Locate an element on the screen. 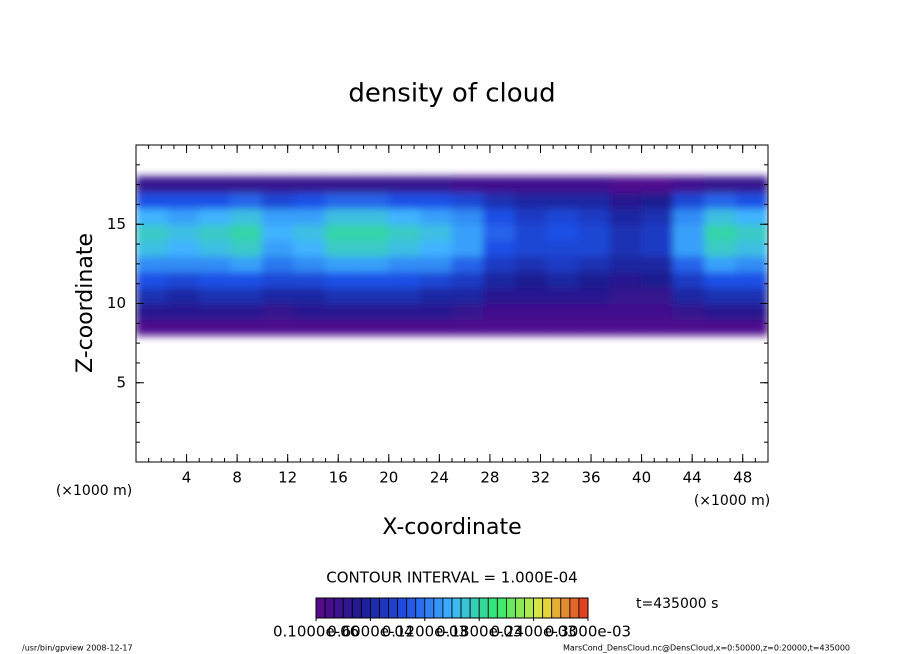 This screenshot has height=654, width=904. y-axis-label: Z-coordinate is located at coordinates (85, 303).